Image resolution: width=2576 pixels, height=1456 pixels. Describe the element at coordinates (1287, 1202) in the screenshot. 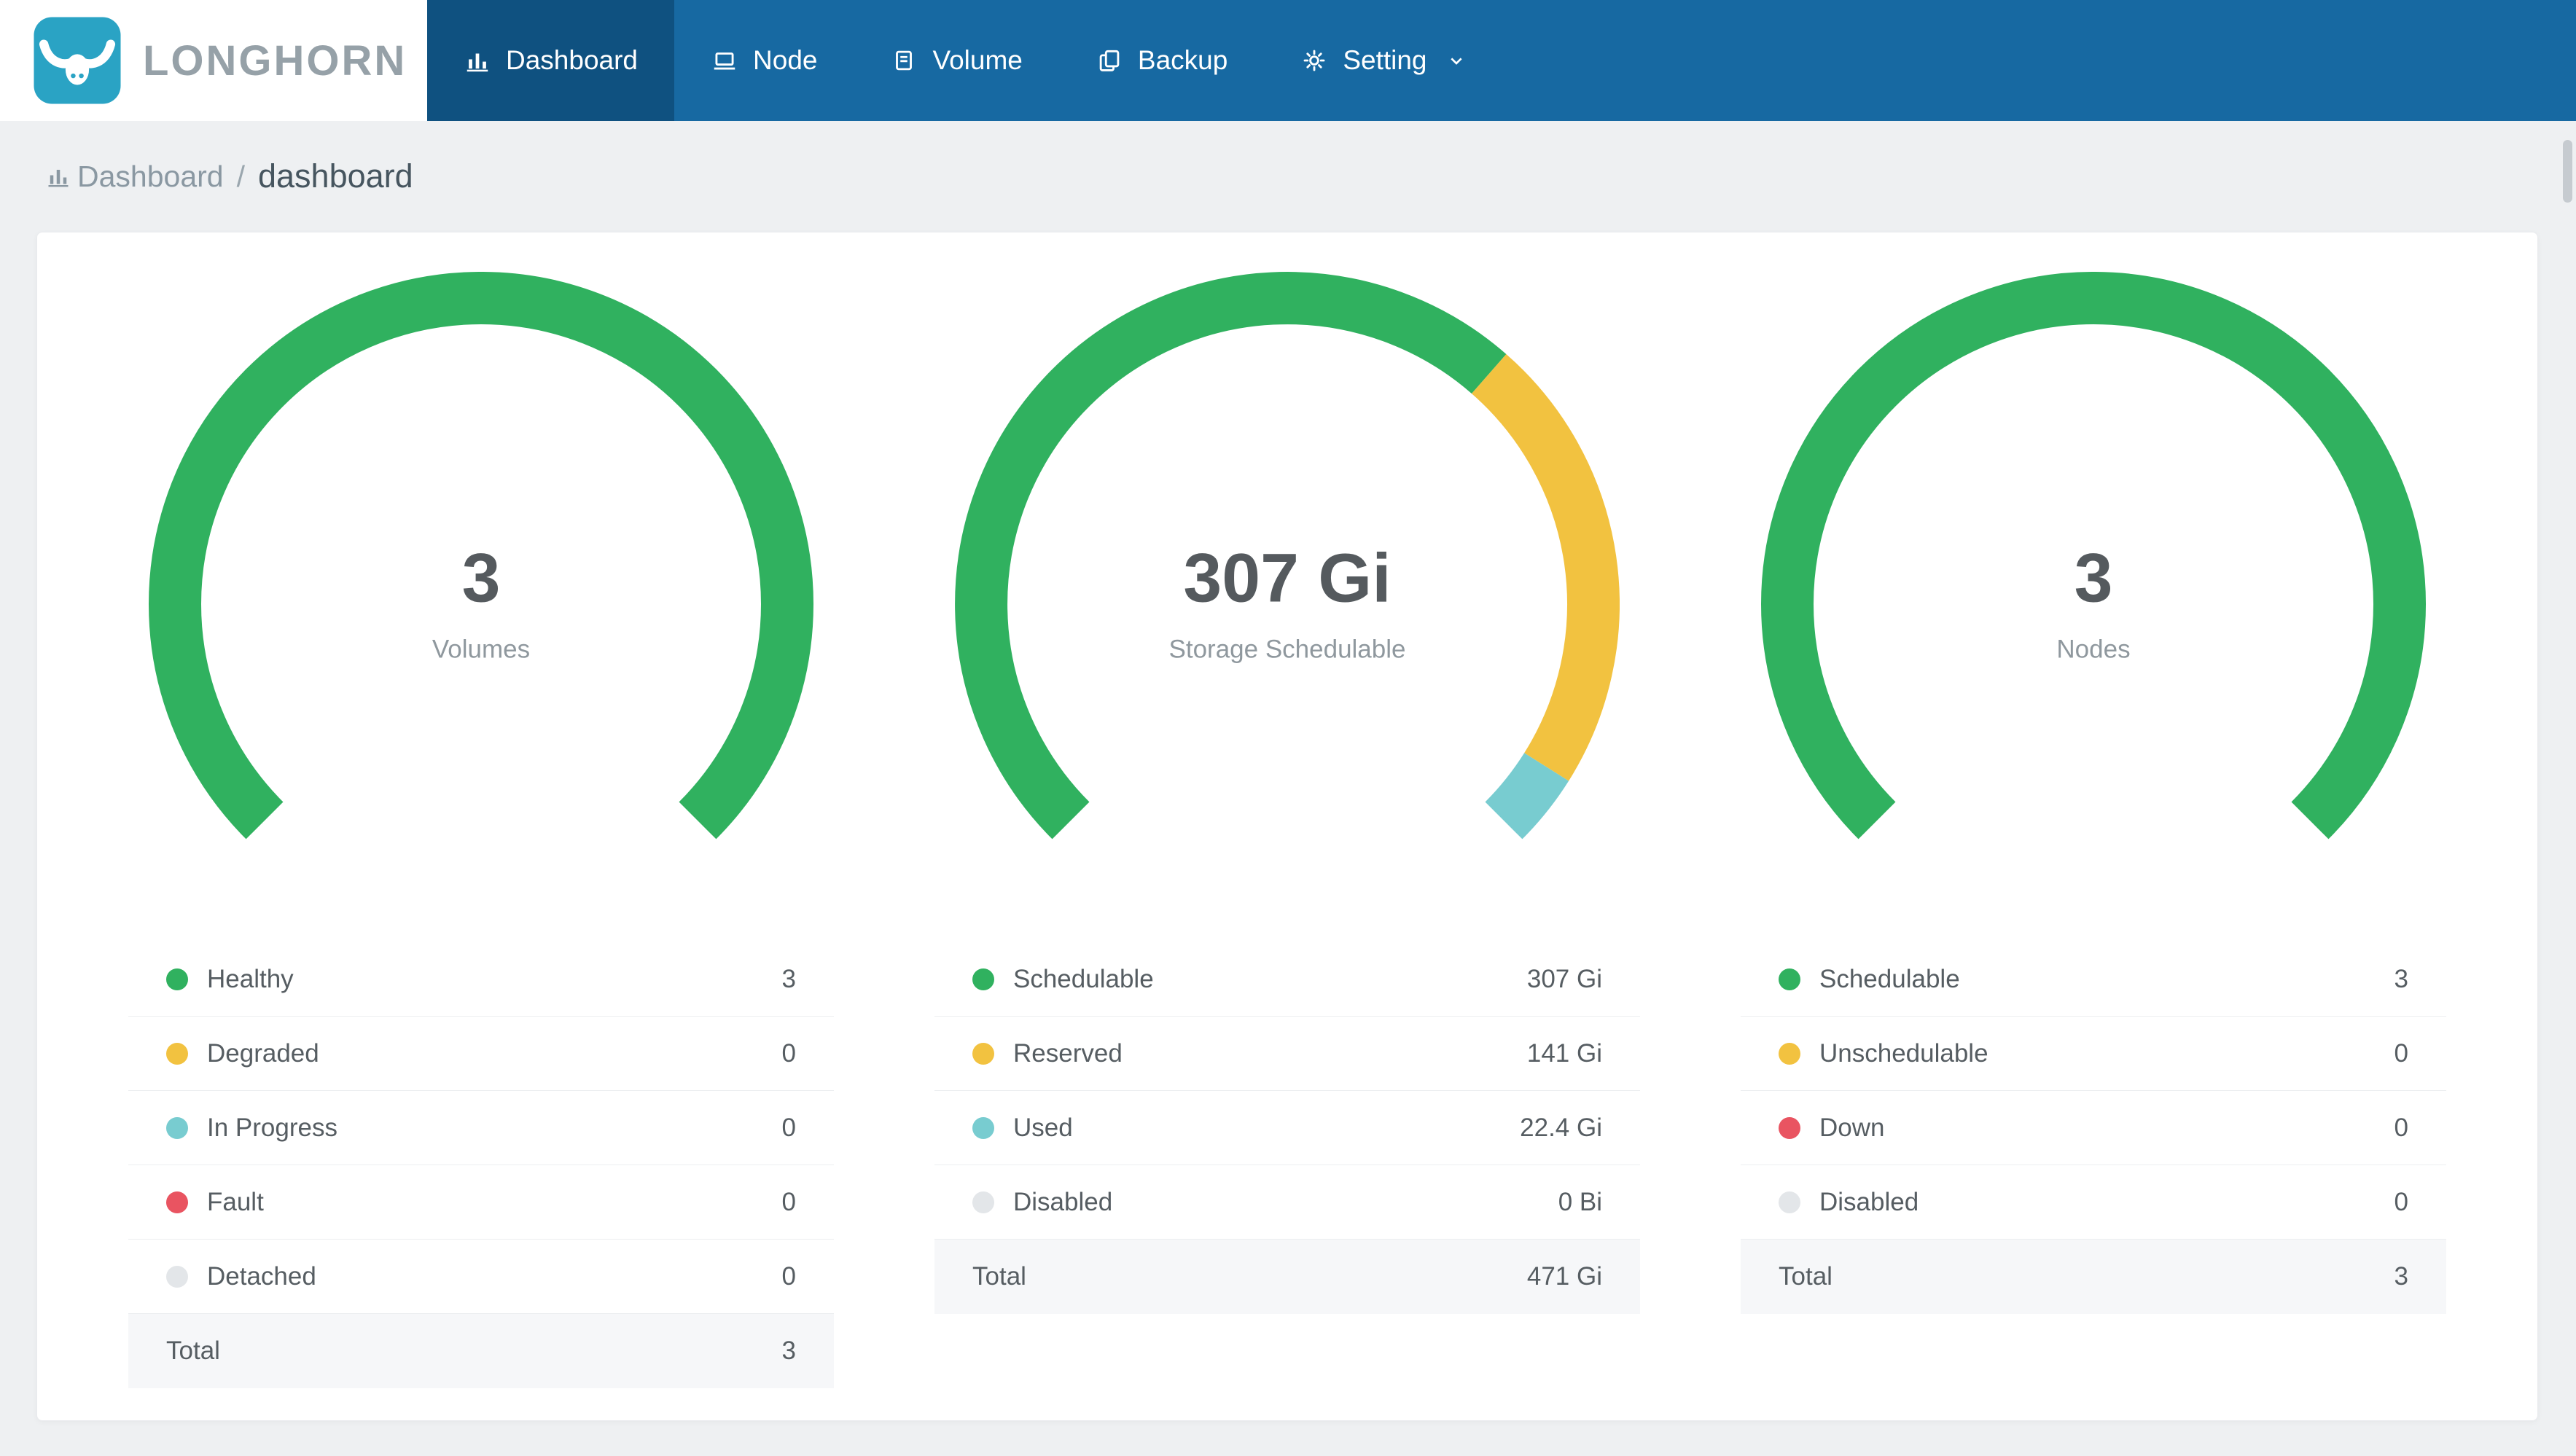

I see `legend-row: Disabled 0 Bi` at that location.